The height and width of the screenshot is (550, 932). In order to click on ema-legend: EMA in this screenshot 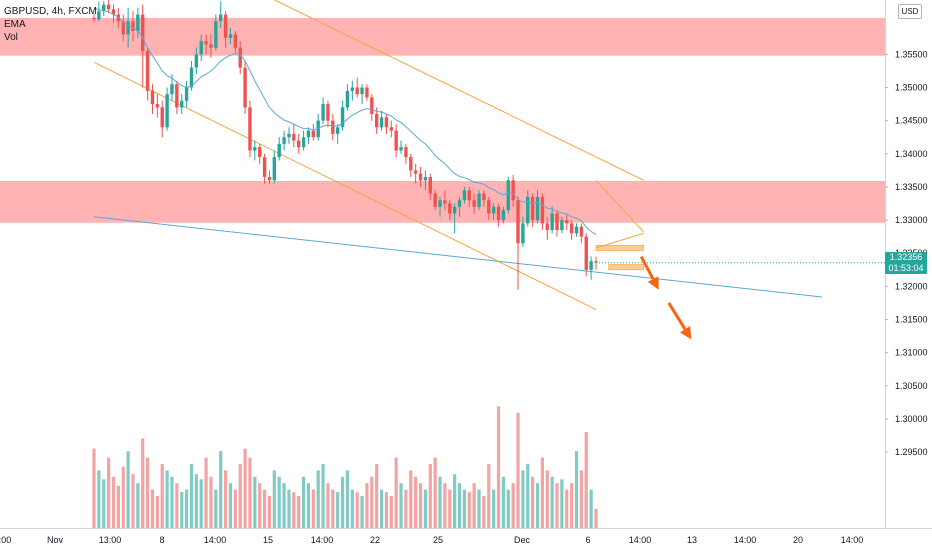, I will do `click(15, 24)`.